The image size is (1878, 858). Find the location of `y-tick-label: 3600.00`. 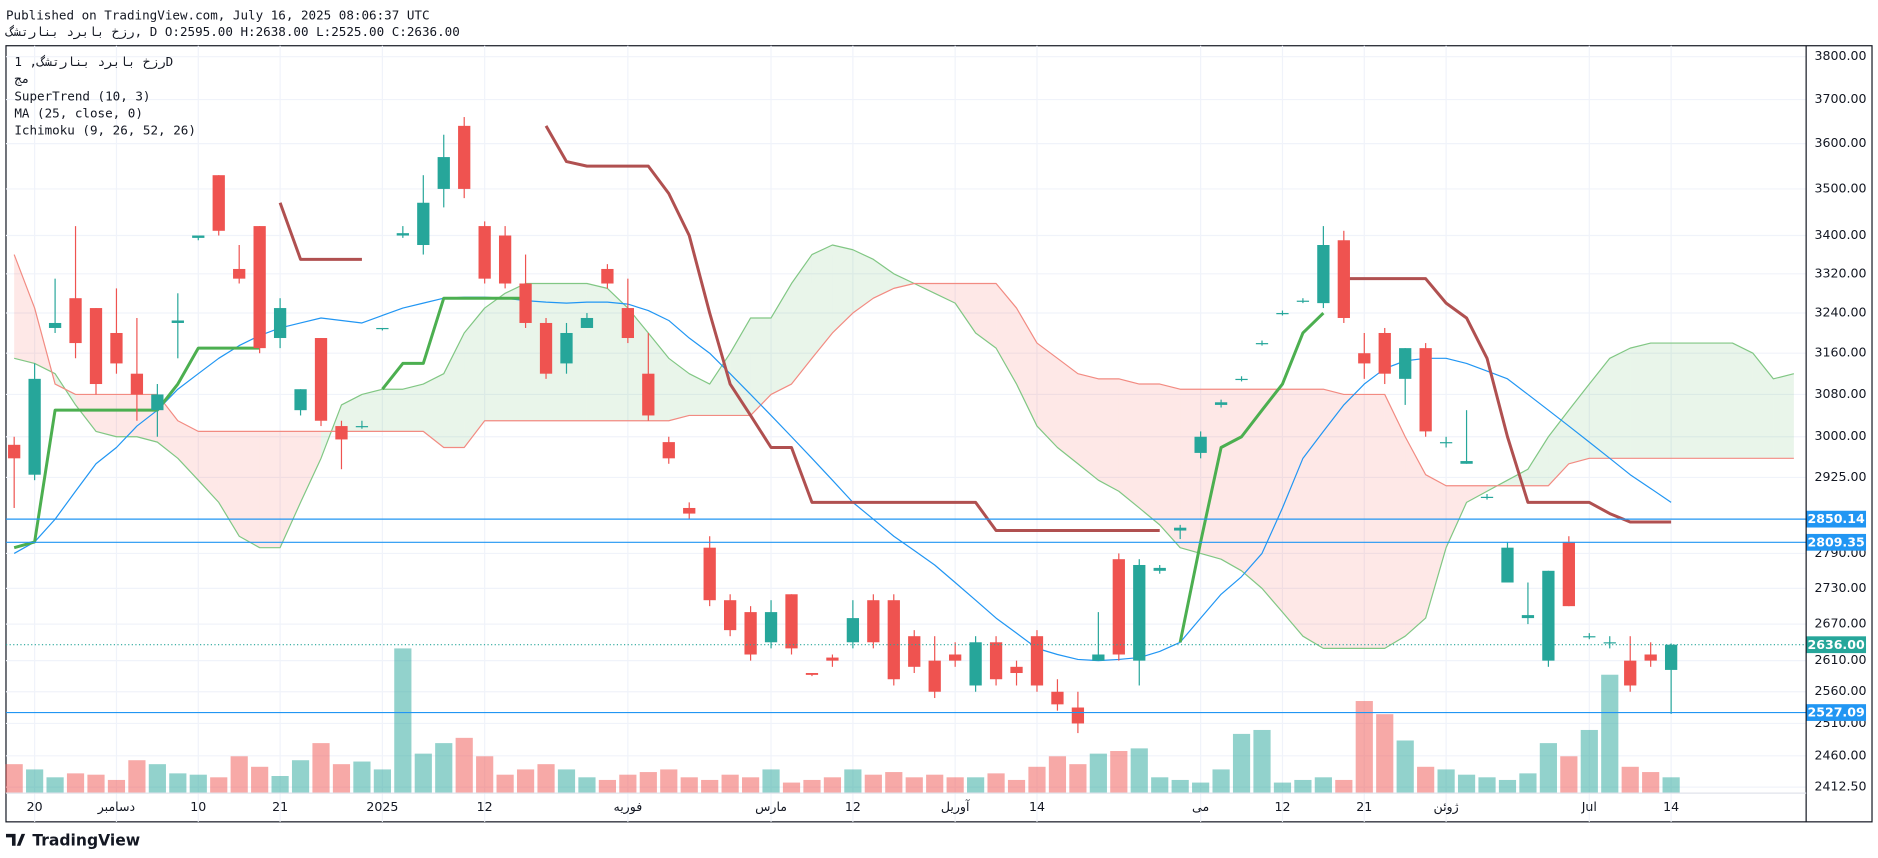

y-tick-label: 3600.00 is located at coordinates (1841, 142).